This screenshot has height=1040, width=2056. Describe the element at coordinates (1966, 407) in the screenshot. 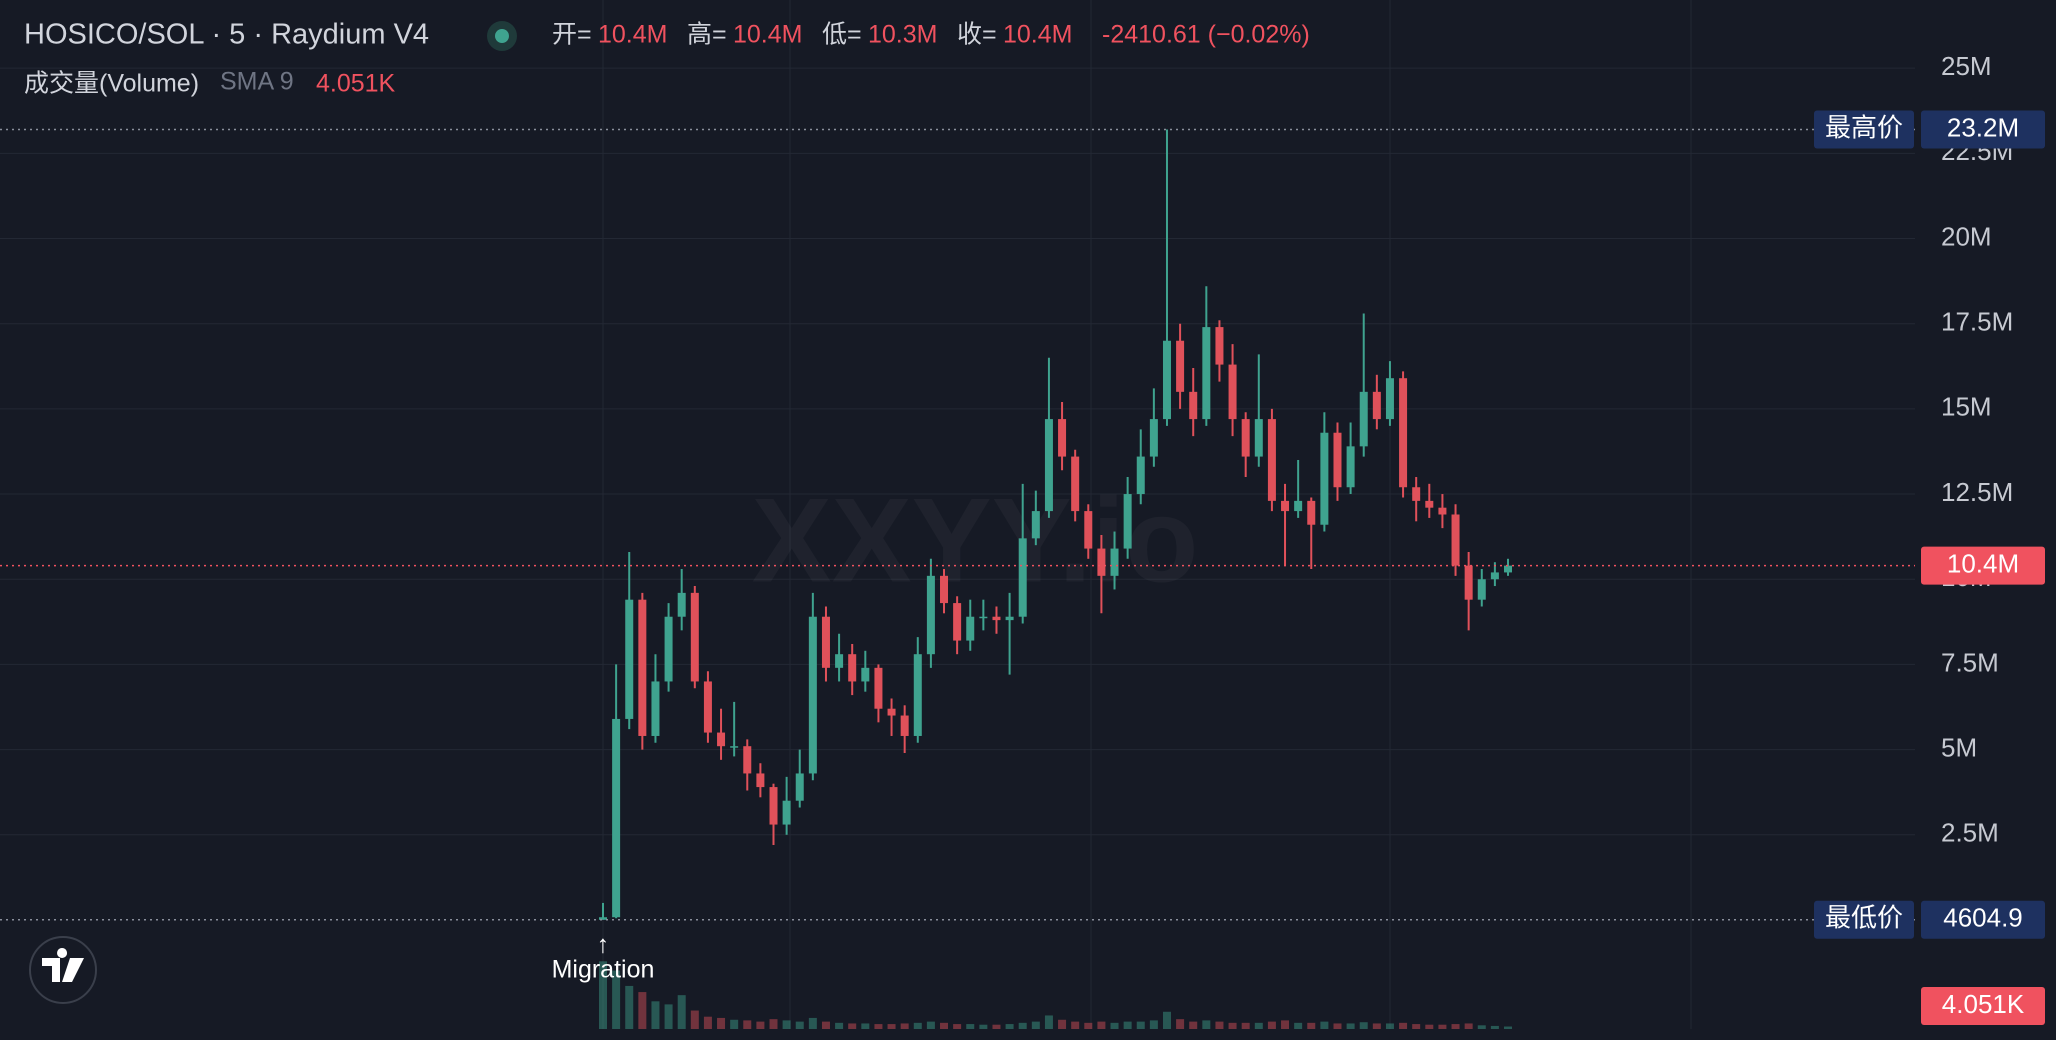

I see `y-tick-label: 15M` at that location.